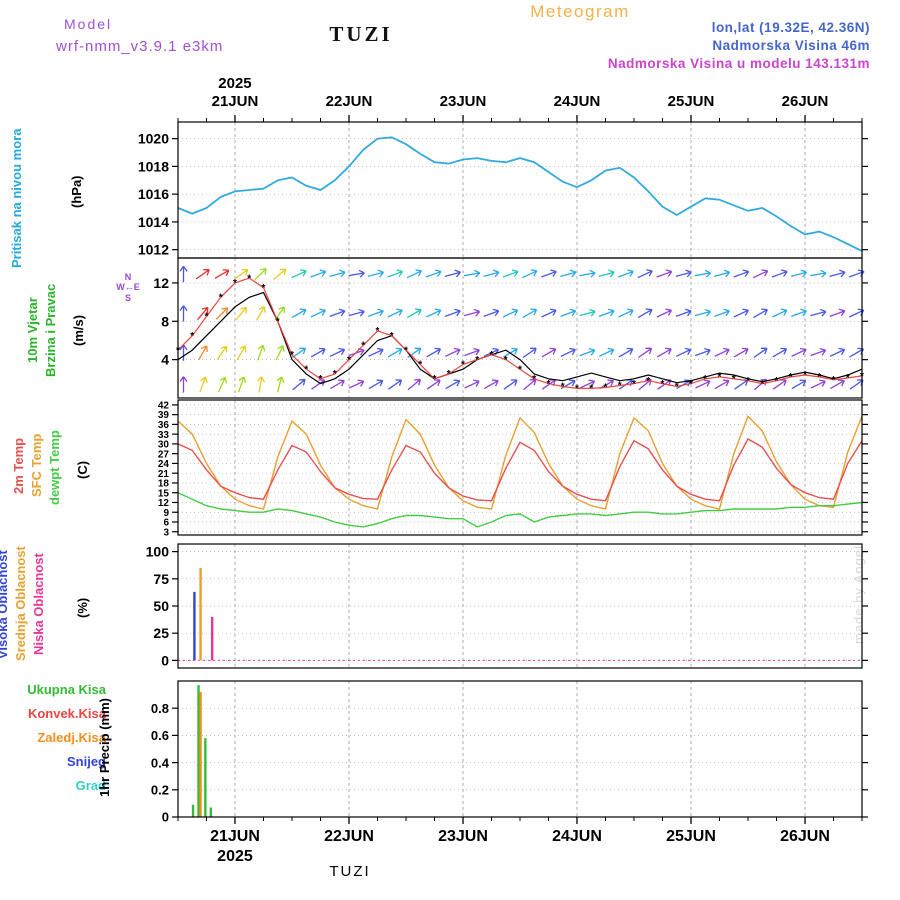  I want to click on svg-text: 36, so click(164, 425).